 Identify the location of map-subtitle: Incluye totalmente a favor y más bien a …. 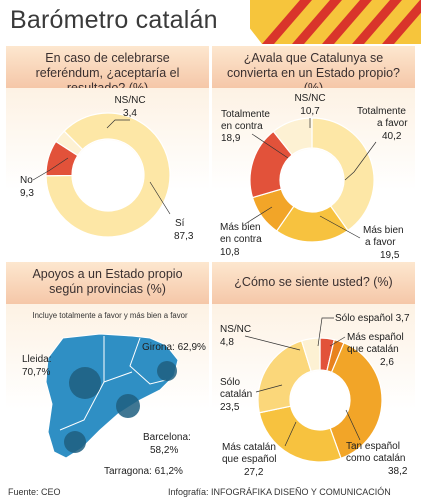
(110, 315).